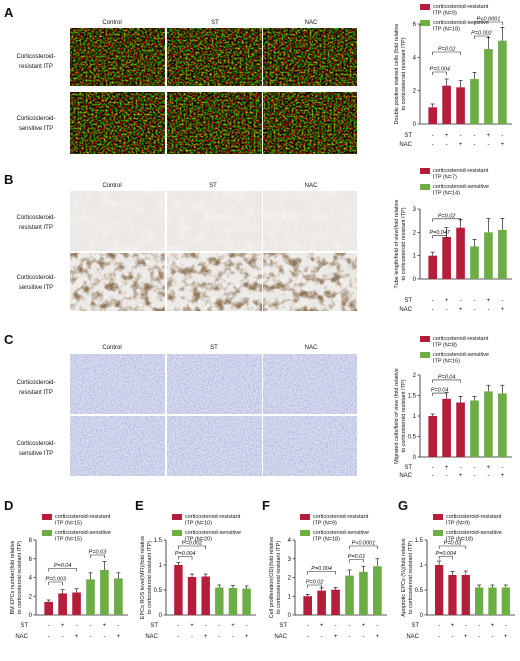 This screenshot has width=520, height=661. I want to click on micrograph-c-r1-c3, so click(310, 384).